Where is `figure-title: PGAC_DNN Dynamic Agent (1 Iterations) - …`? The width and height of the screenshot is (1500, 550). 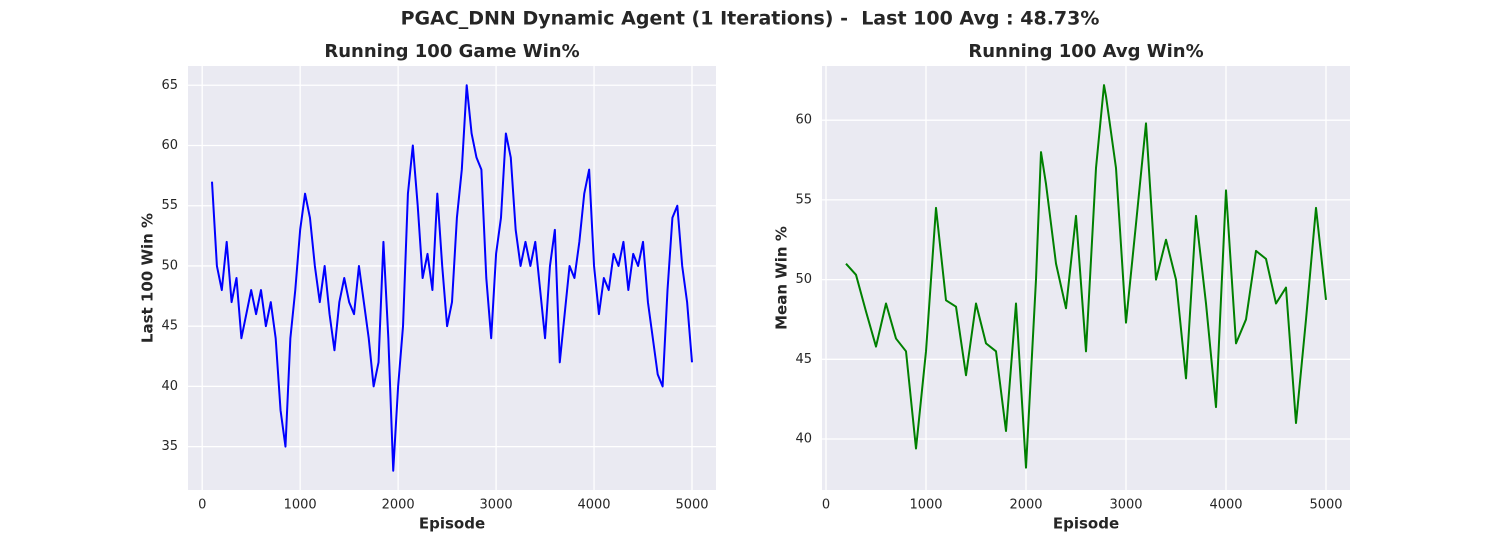 figure-title: PGAC_DNN Dynamic Agent (1 Iterations) - … is located at coordinates (750, 19).